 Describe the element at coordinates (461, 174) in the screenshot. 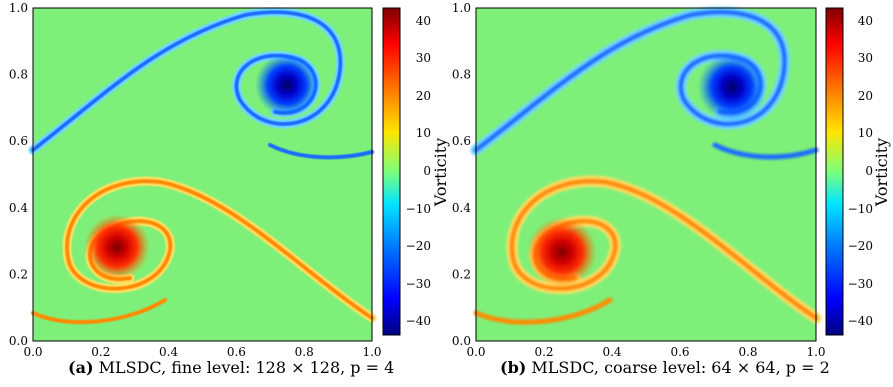

I see `y-ticks-b: 0.0 0.2 0.4 0.6 0.8 1.0` at that location.